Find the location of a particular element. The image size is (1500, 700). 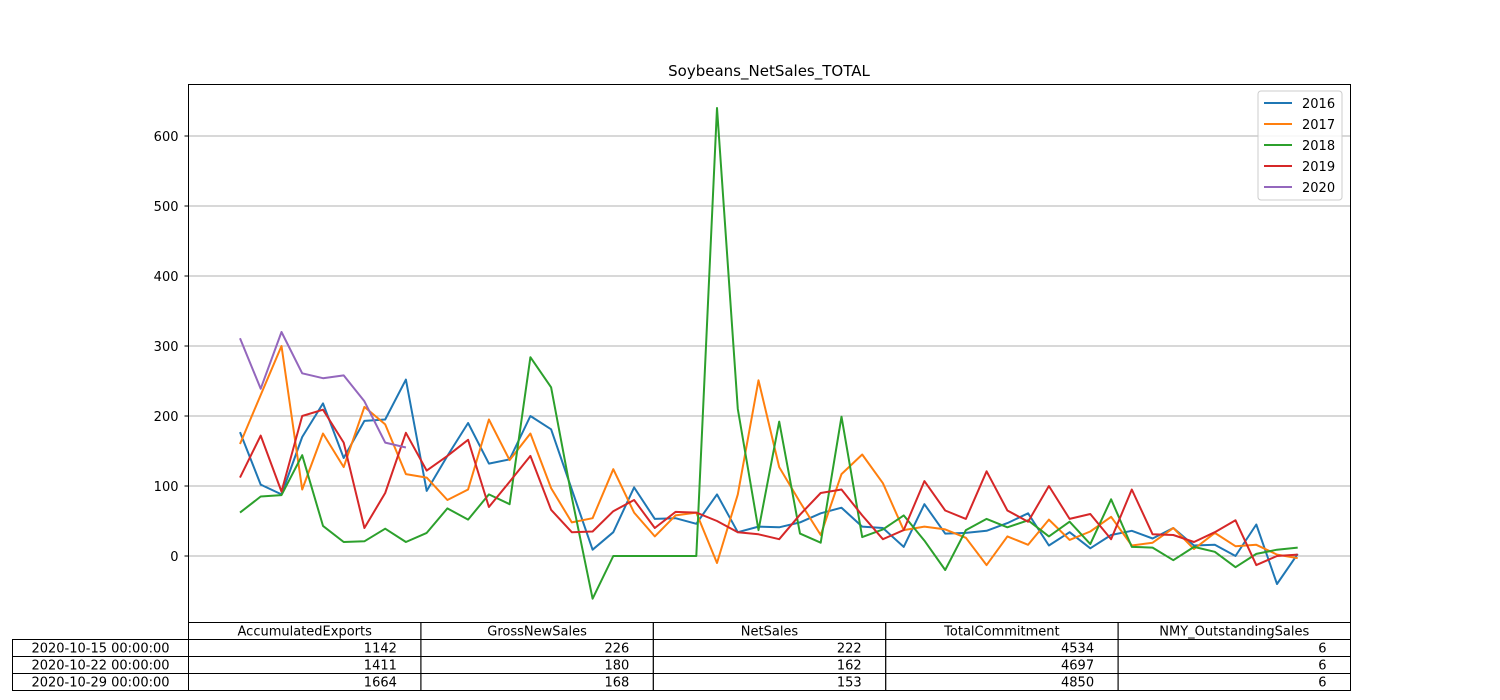

table-header-label: NMY_OutstandingSales is located at coordinates (1234, 632).